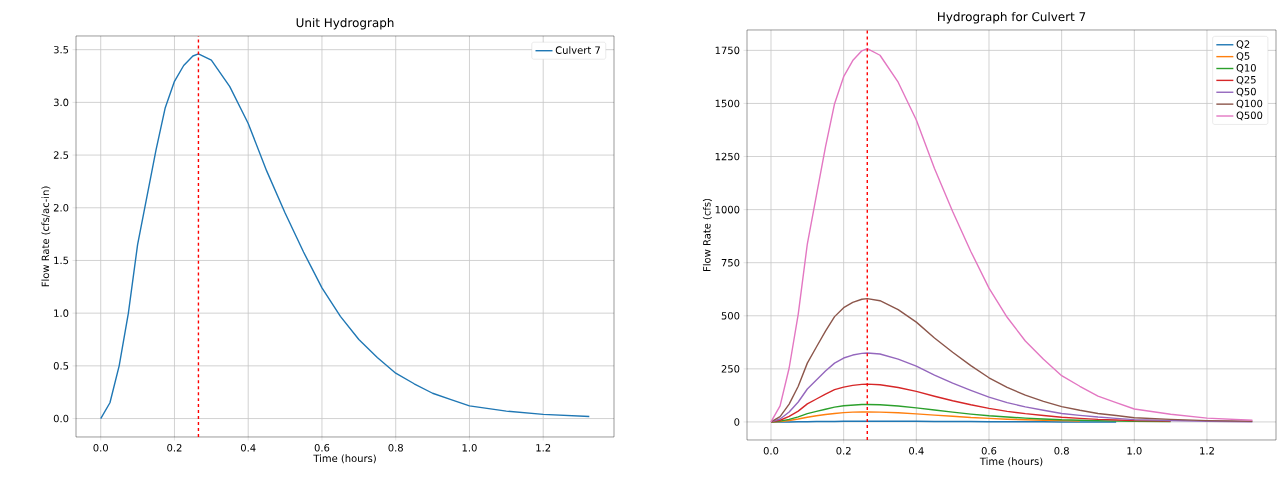  I want to click on y-tick-label: 500, so click(730, 316).